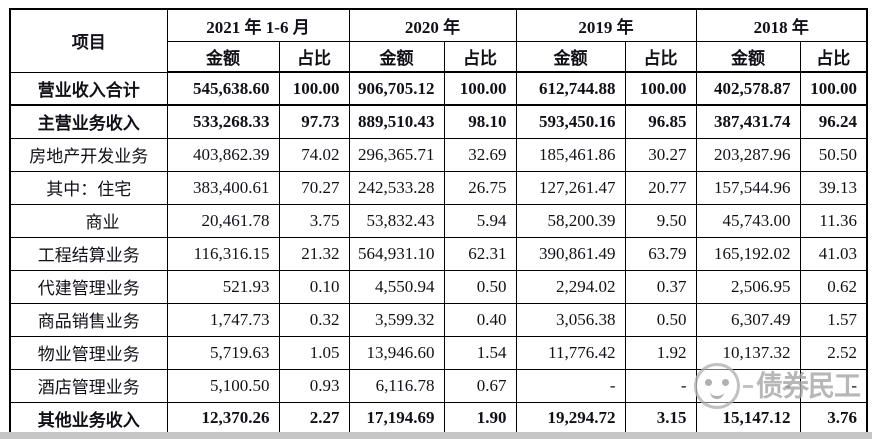  I want to click on row-label: 其中：住宅, so click(88, 187).